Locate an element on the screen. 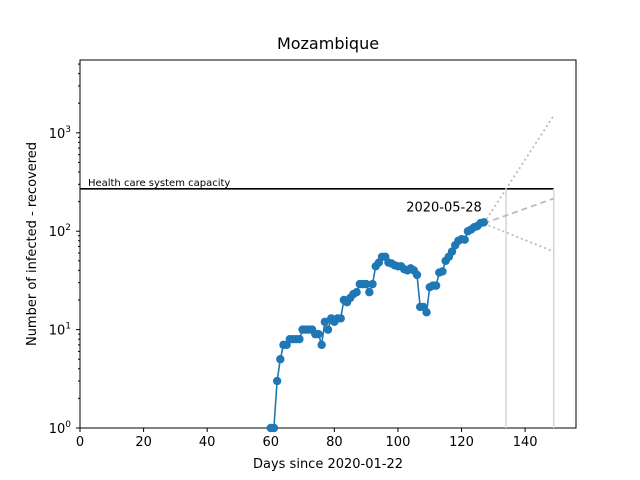  x-tick-label: 140 is located at coordinates (525, 442).